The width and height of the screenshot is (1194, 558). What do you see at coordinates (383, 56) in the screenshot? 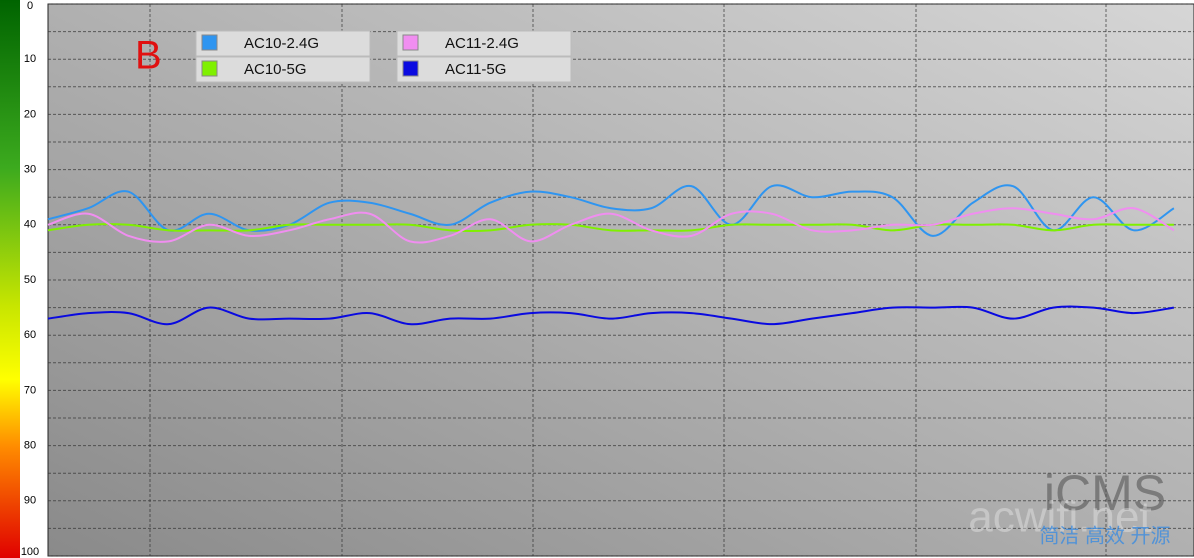
I see `legend: AC10-2.4G AC10-5G AC11-2.4G AC11-5G` at bounding box center [383, 56].